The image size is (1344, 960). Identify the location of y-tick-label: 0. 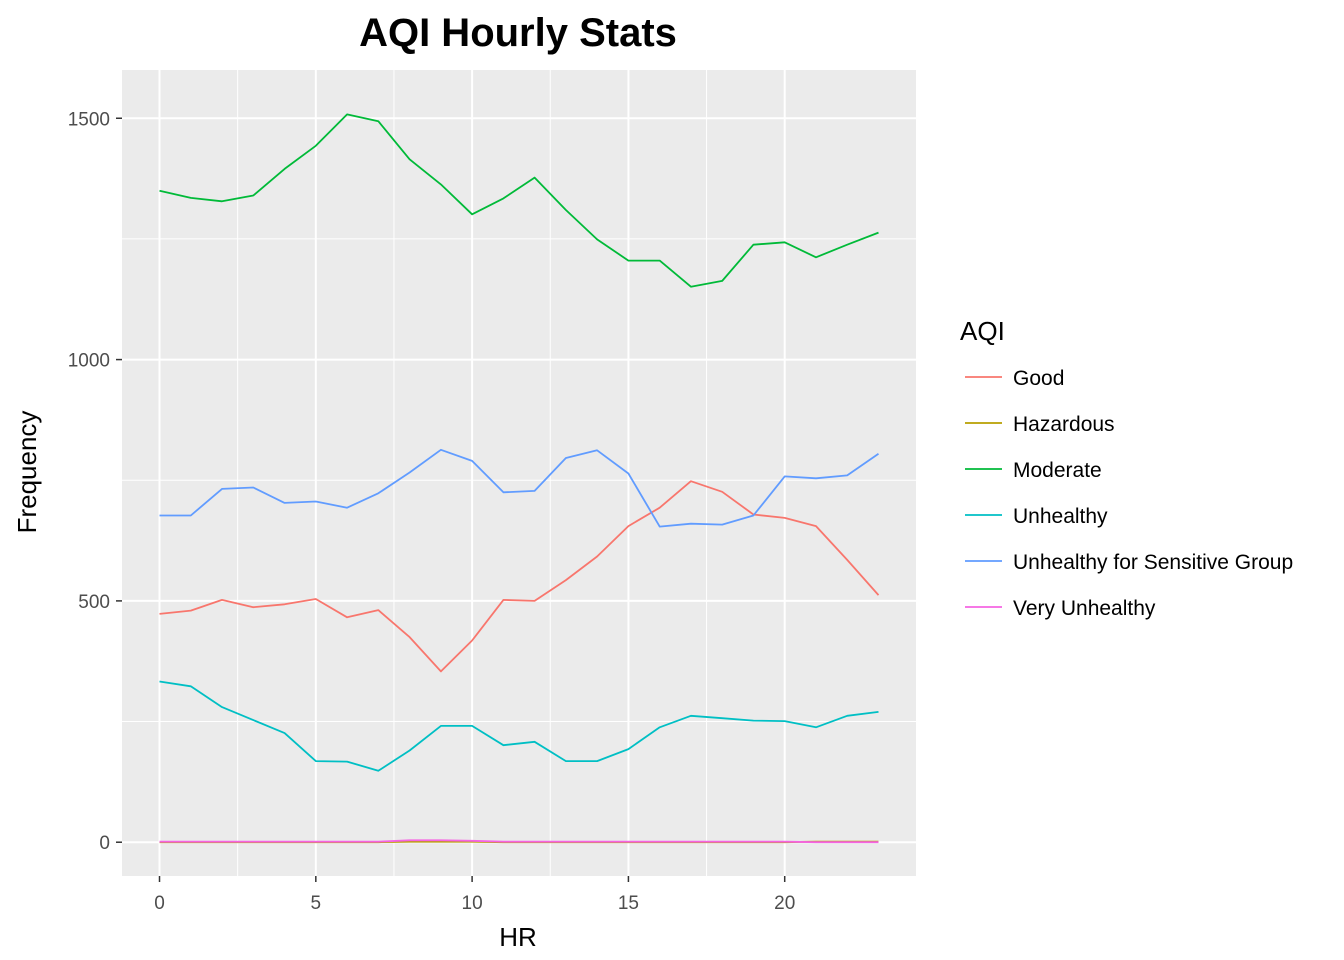
(104, 843).